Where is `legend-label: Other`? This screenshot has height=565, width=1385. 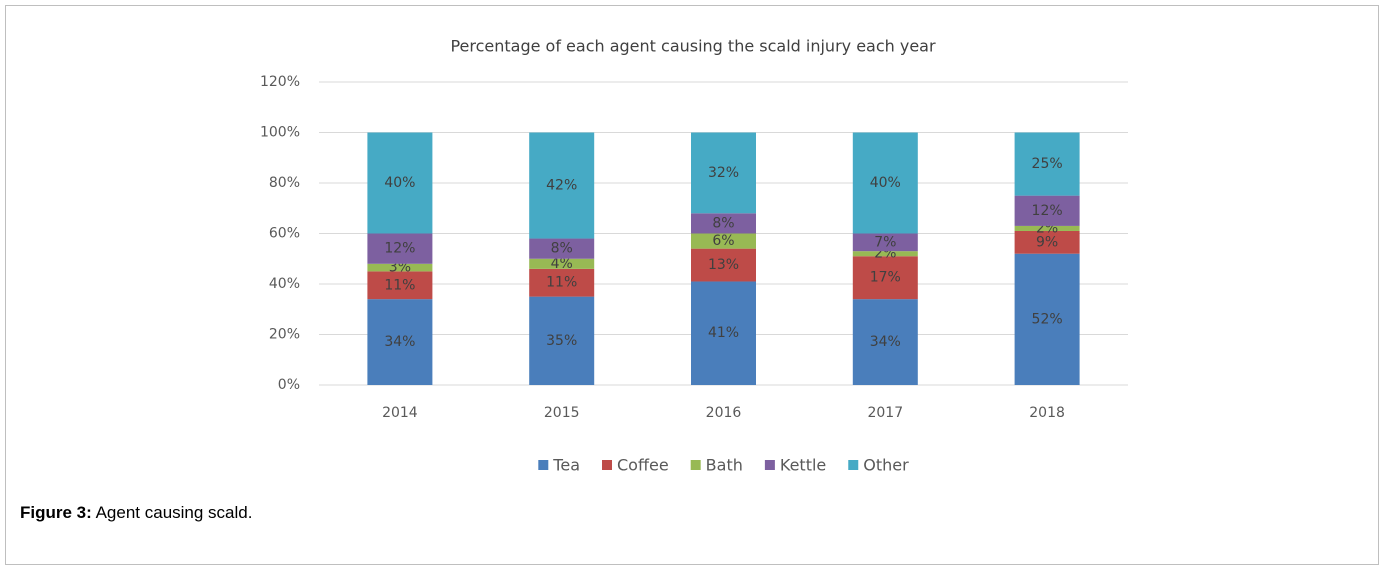 legend-label: Other is located at coordinates (886, 465).